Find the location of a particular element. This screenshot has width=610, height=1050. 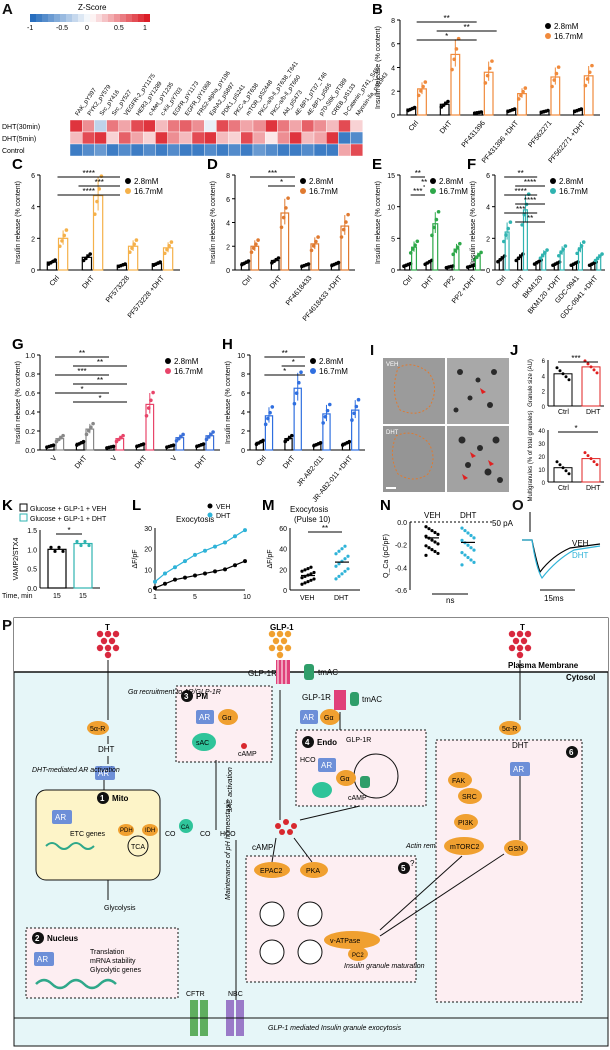

panel-label-j: J is located at coordinates (514, 350).